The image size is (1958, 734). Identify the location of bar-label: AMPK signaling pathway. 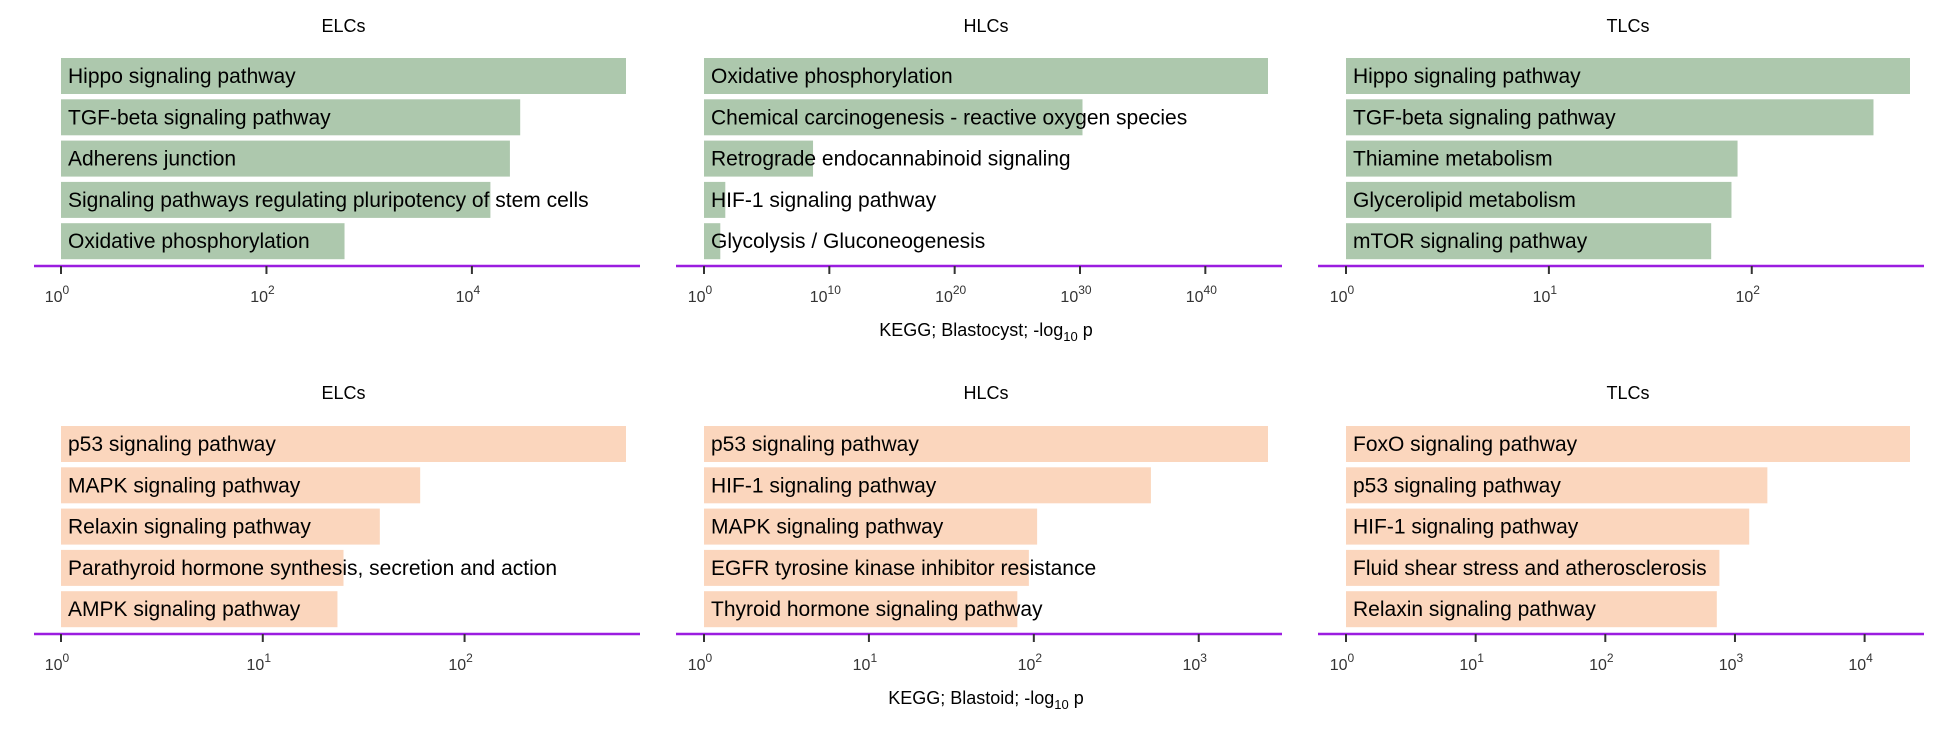
(184, 609).